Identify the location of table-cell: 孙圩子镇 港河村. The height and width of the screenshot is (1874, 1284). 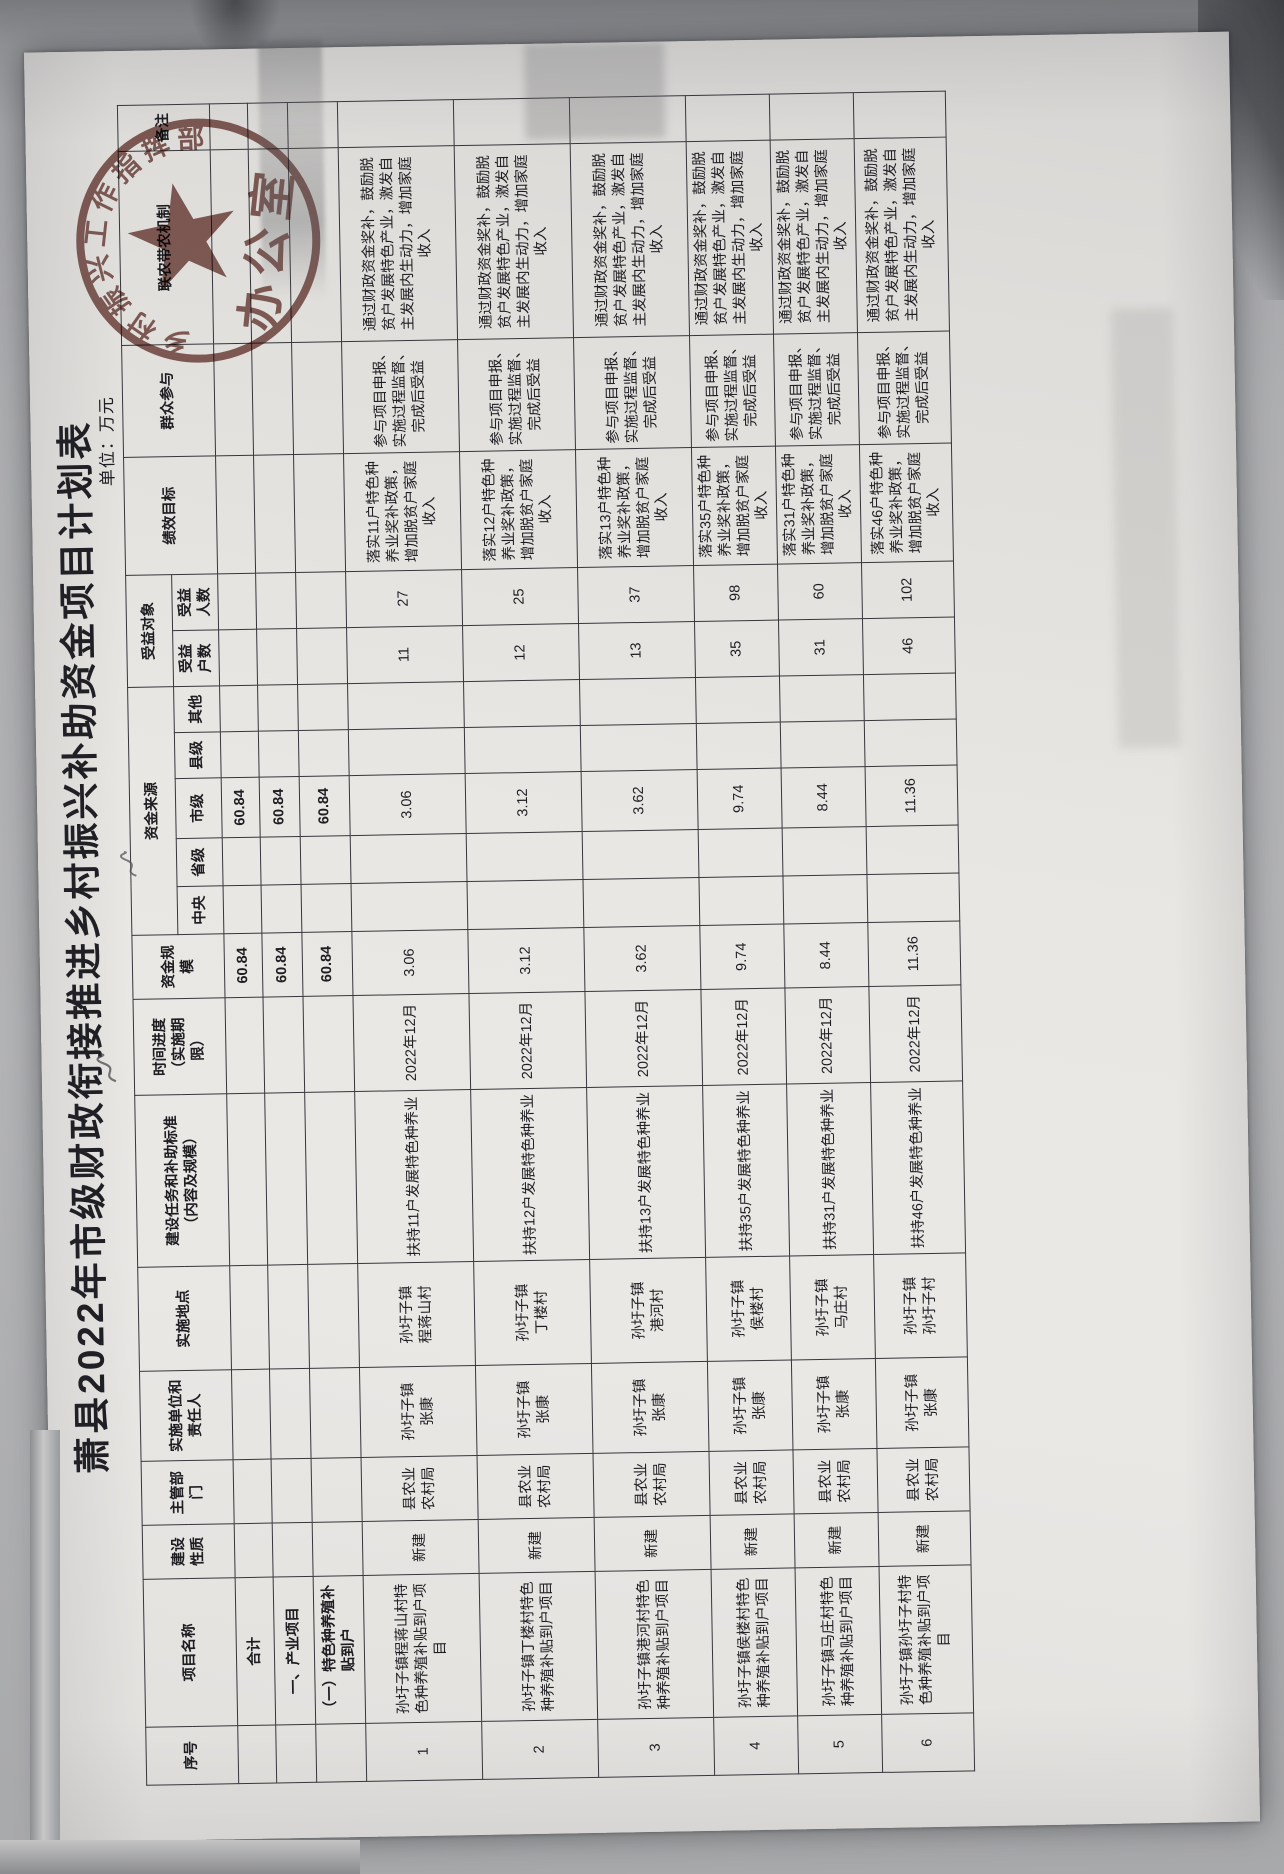
(648, 1310).